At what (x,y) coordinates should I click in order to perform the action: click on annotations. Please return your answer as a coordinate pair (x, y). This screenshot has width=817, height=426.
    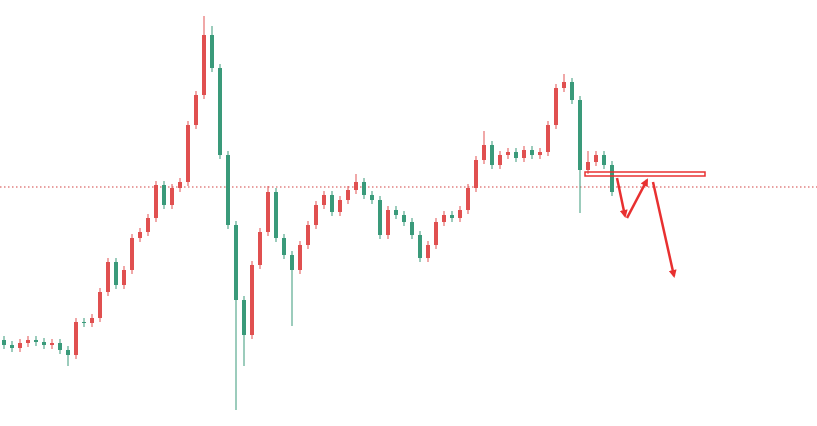
    Looking at the image, I should click on (645, 224).